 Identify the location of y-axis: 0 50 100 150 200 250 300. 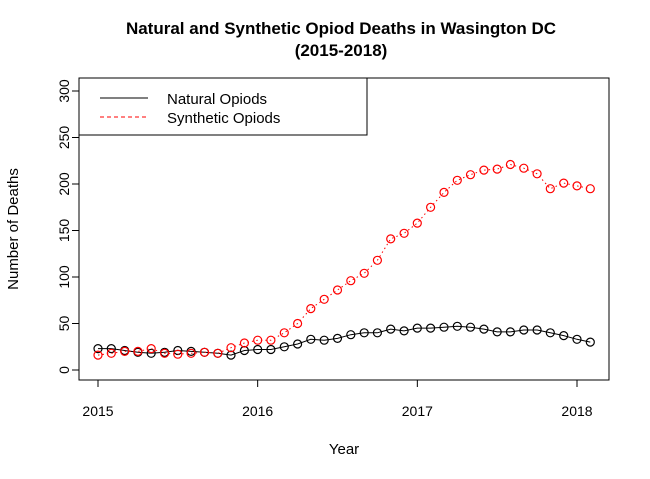
(68, 226).